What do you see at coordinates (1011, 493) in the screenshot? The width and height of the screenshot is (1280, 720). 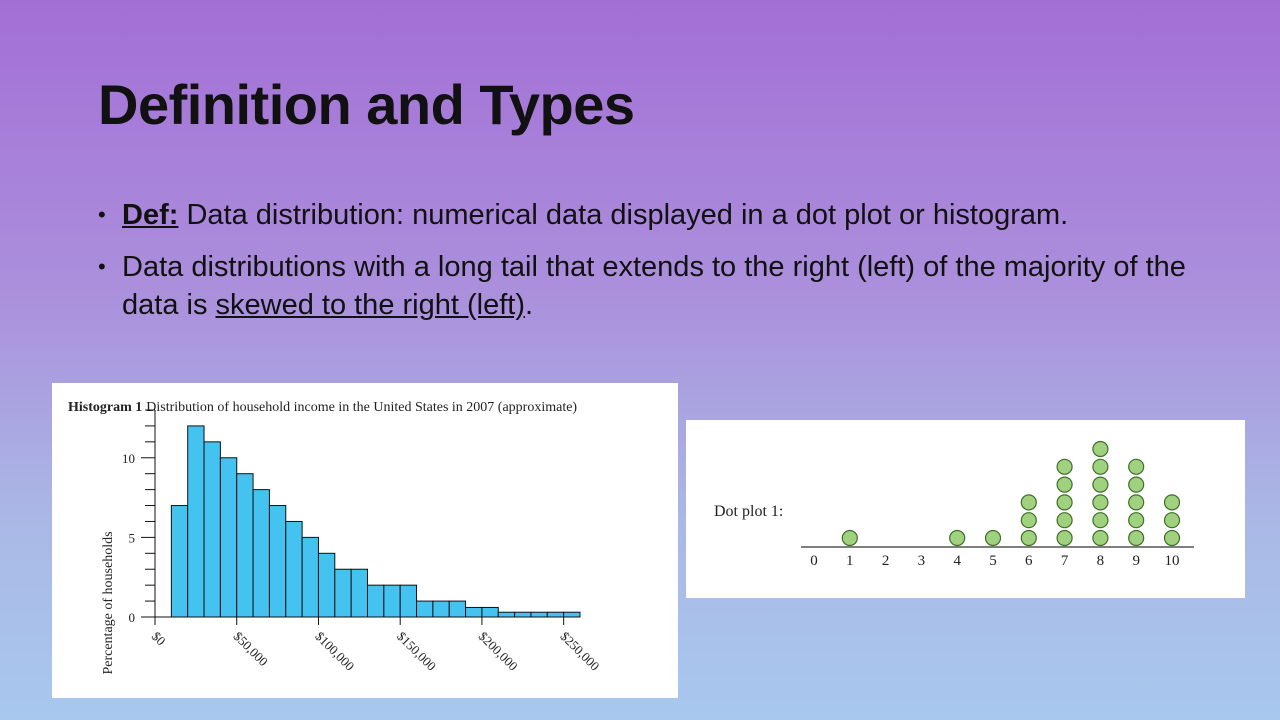 I see `dot-plot-dots` at bounding box center [1011, 493].